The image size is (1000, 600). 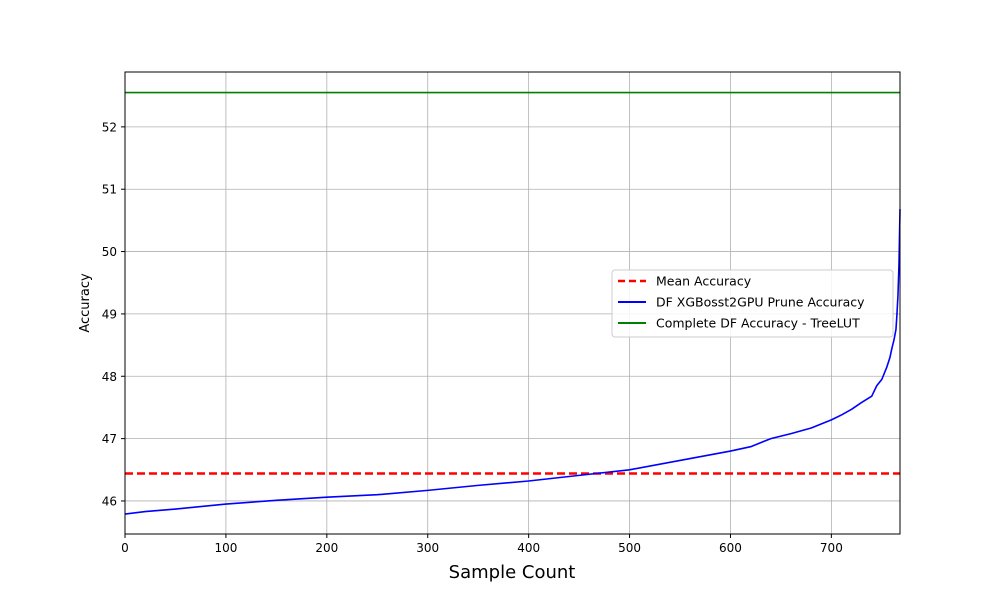 What do you see at coordinates (704, 281) in the screenshot?
I see `legend-label-mean-accuracy: Mean Accuracy` at bounding box center [704, 281].